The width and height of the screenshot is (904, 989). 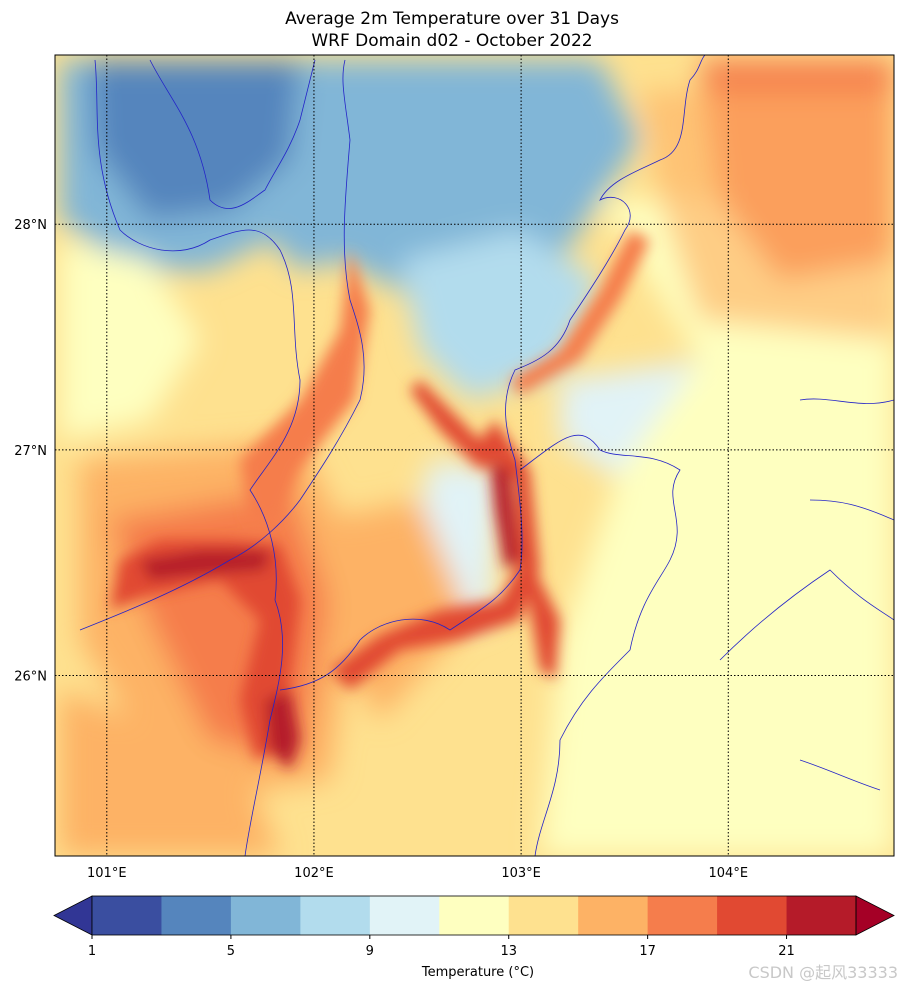 I want to click on colorbar-label: Temperature (°C), so click(x=477, y=972).